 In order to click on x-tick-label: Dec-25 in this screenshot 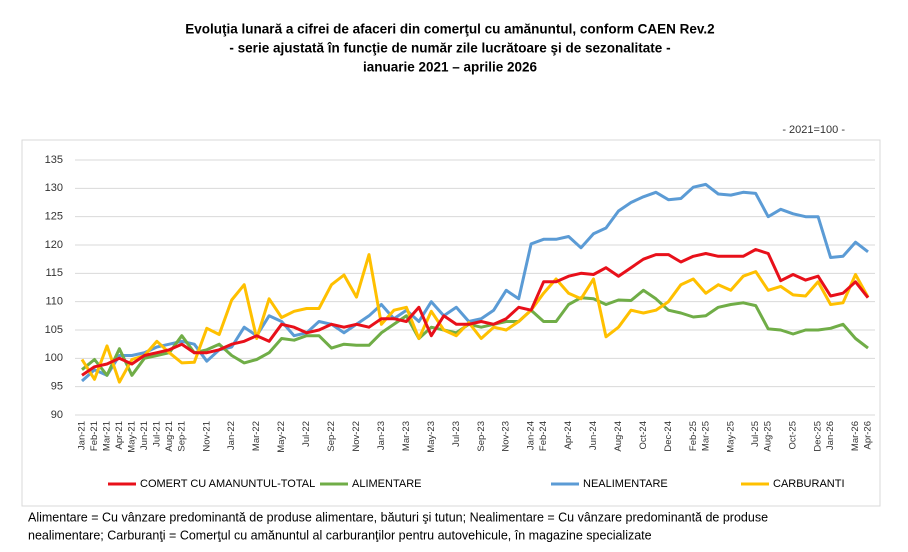, I will do `click(818, 436)`.